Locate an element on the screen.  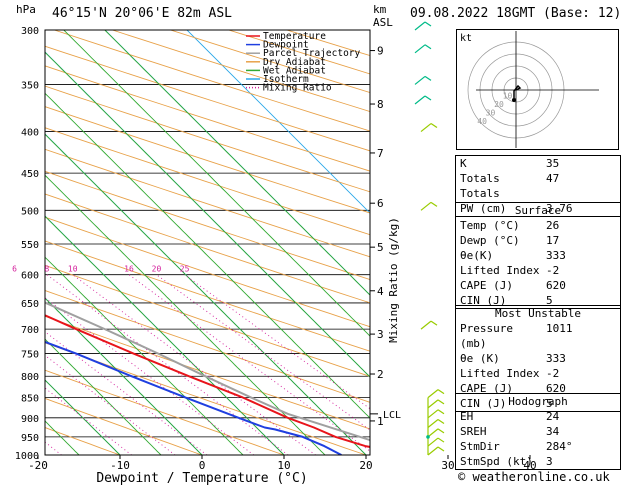
surface-row-li: Lifted Index -2 is located at coordinates (510, 270).